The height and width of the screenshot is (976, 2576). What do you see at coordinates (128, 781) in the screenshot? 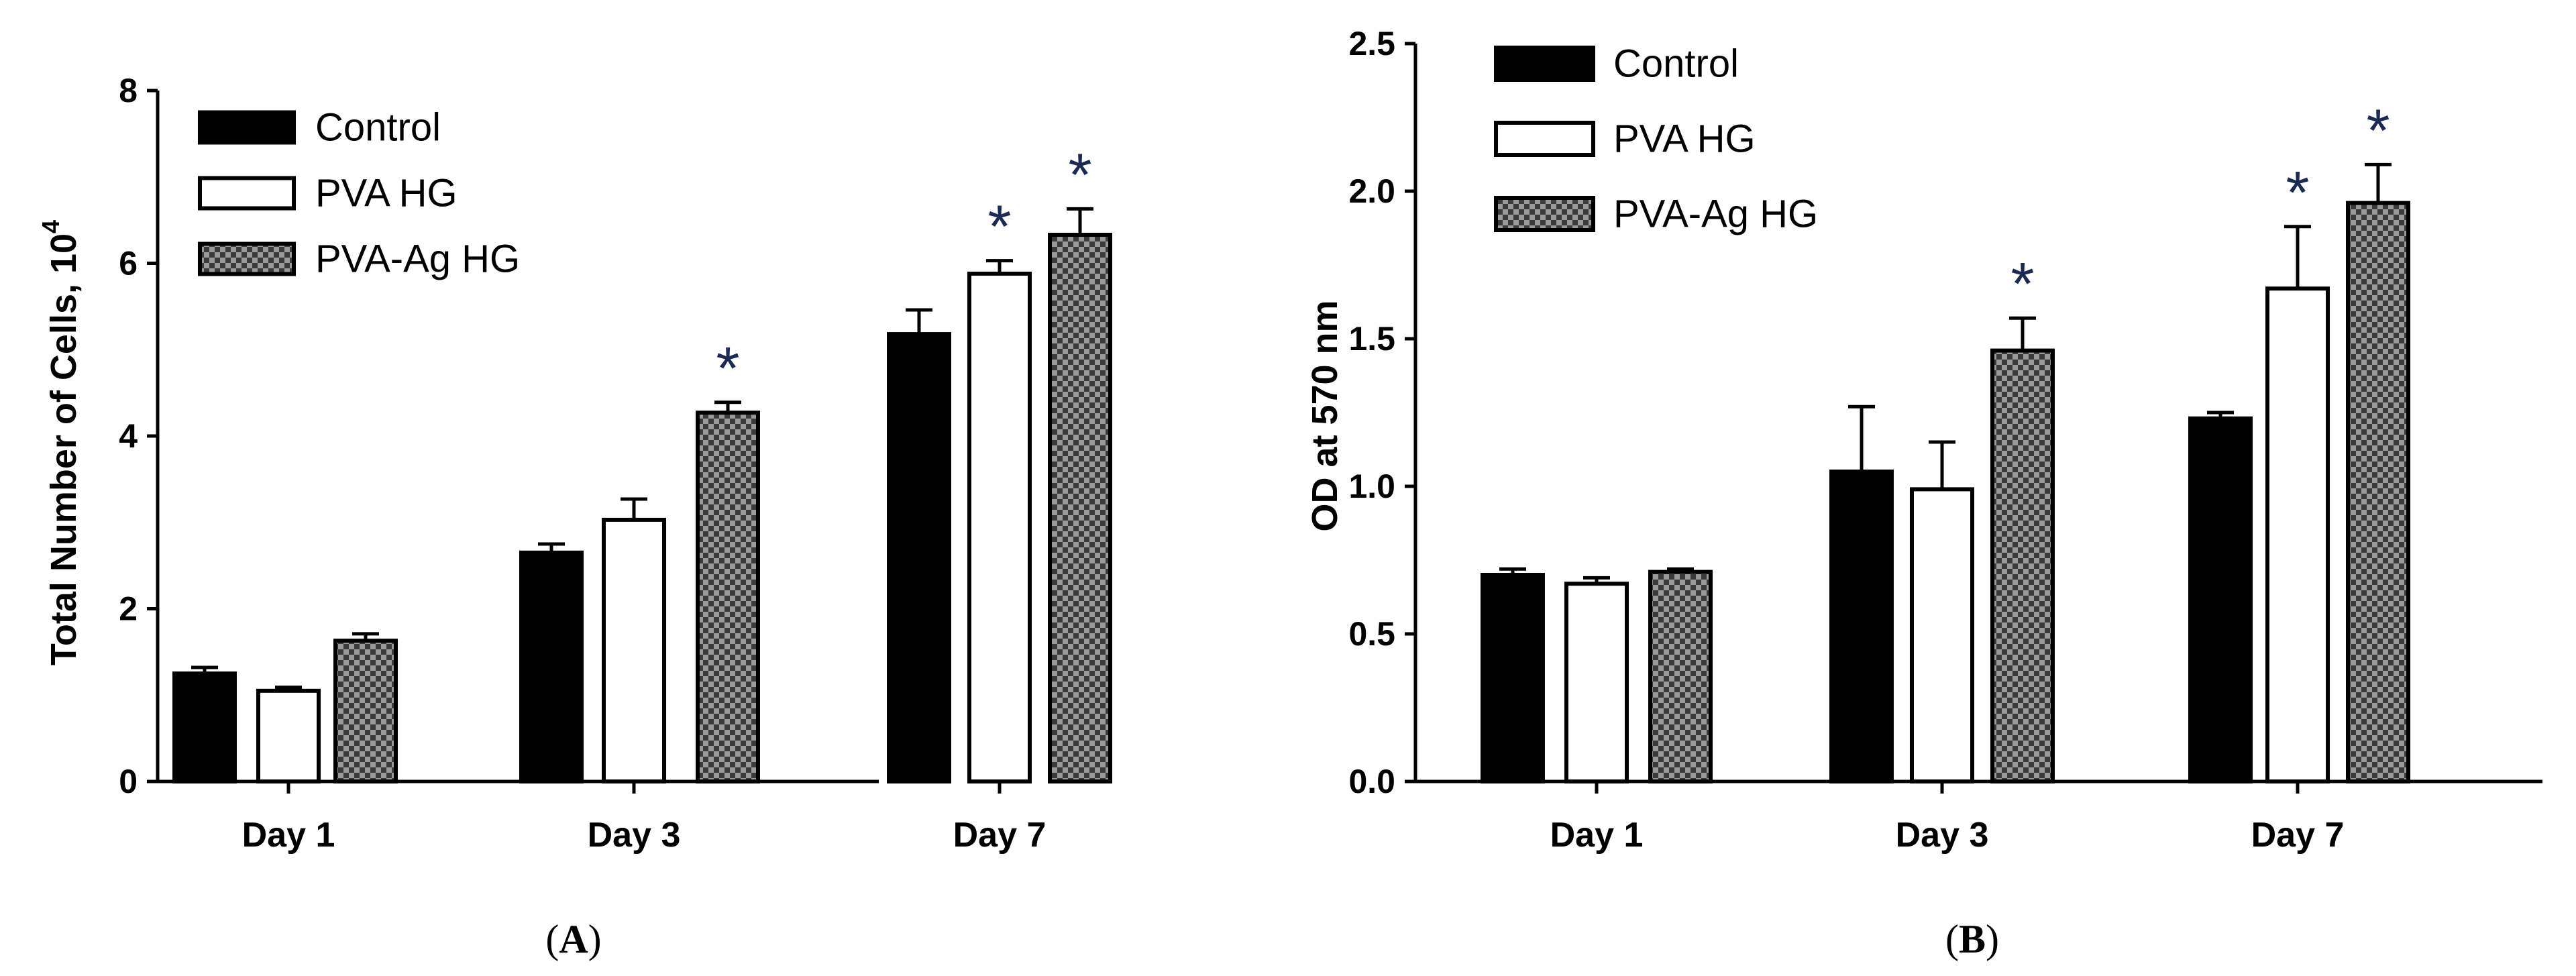
I see `y-tick-label: 0` at bounding box center [128, 781].